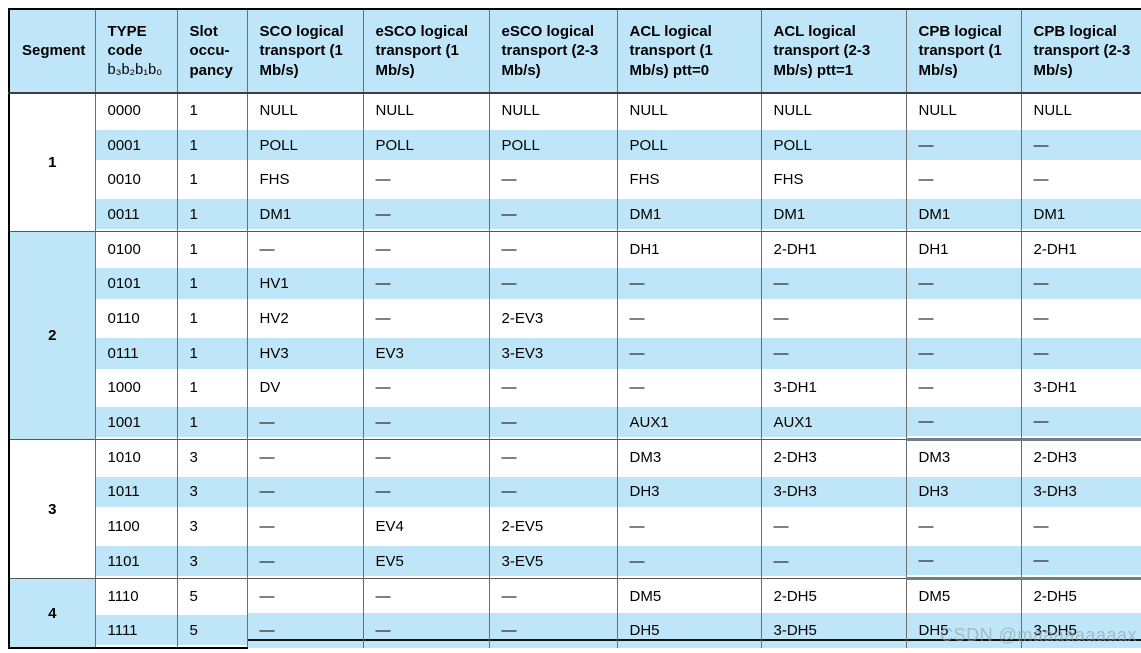 The width and height of the screenshot is (1141, 653). I want to click on column-header-label: eSCO logical transport (1 Mb/s), so click(422, 51).